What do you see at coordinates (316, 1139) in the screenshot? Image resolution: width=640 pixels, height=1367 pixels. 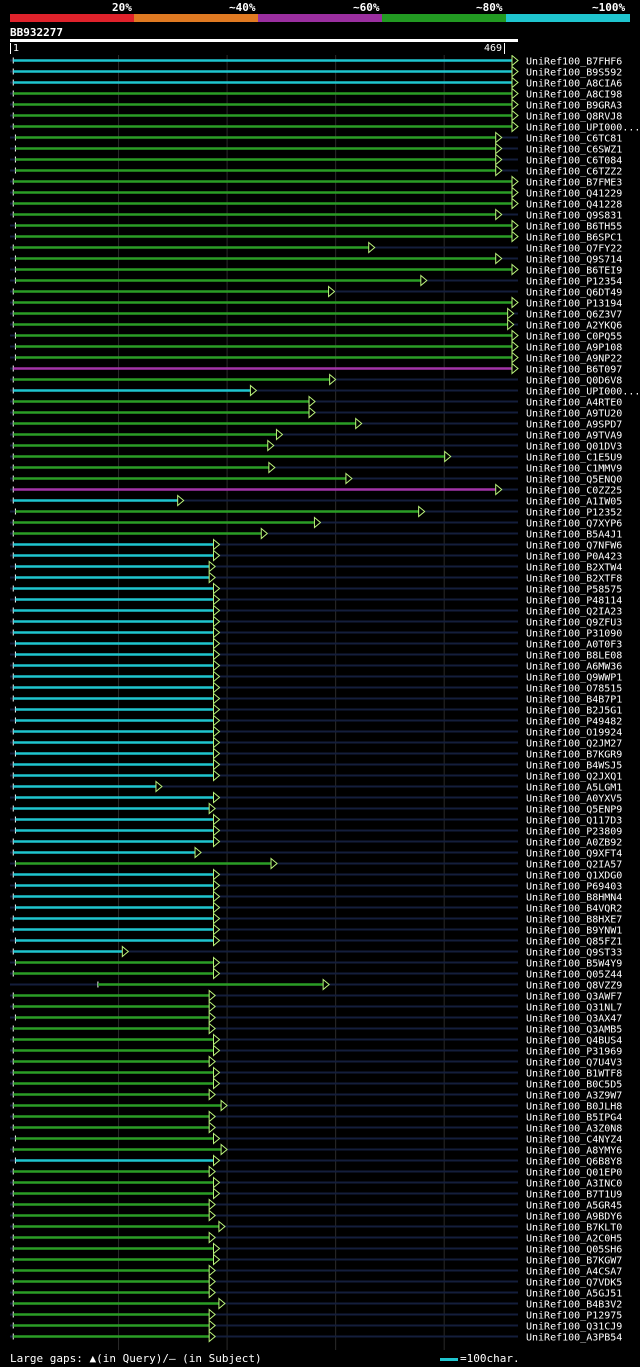 I see `hit-row: UniRef100_C4NYZ4` at bounding box center [316, 1139].